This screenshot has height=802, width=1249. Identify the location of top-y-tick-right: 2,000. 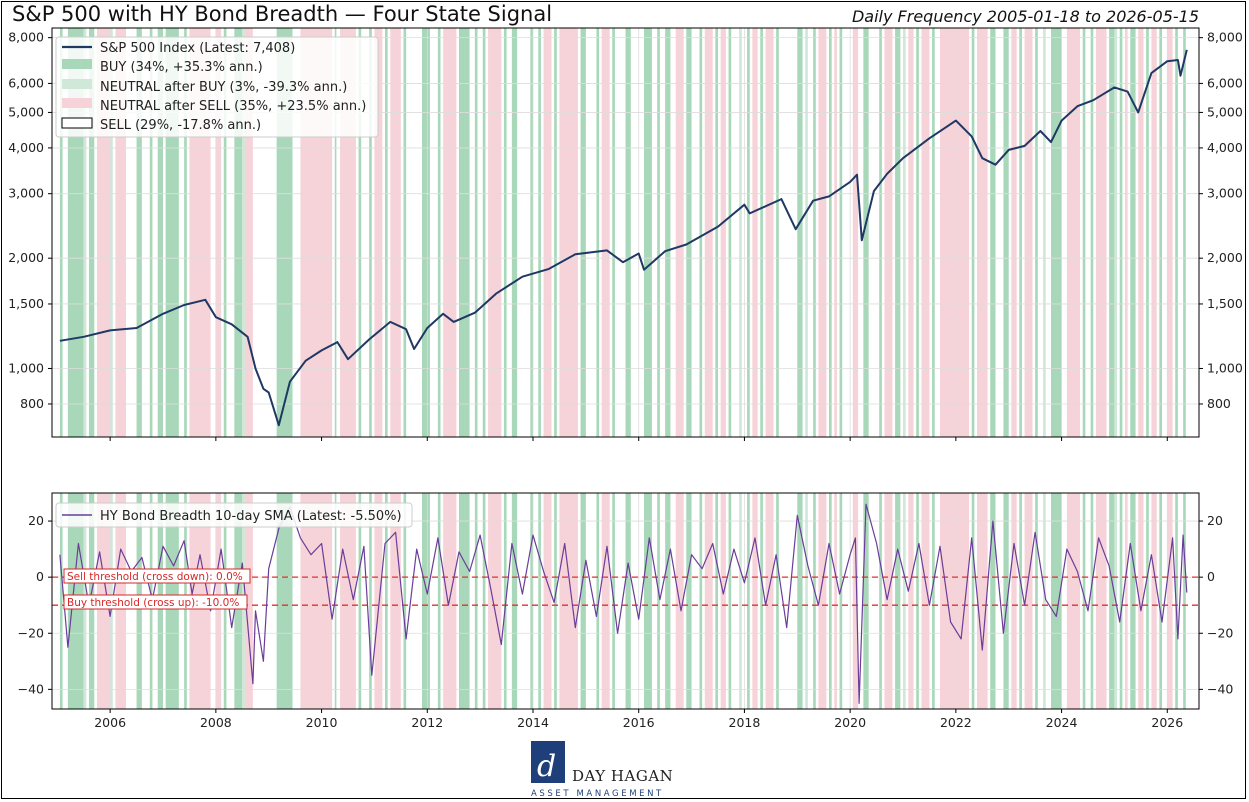
(1225, 257).